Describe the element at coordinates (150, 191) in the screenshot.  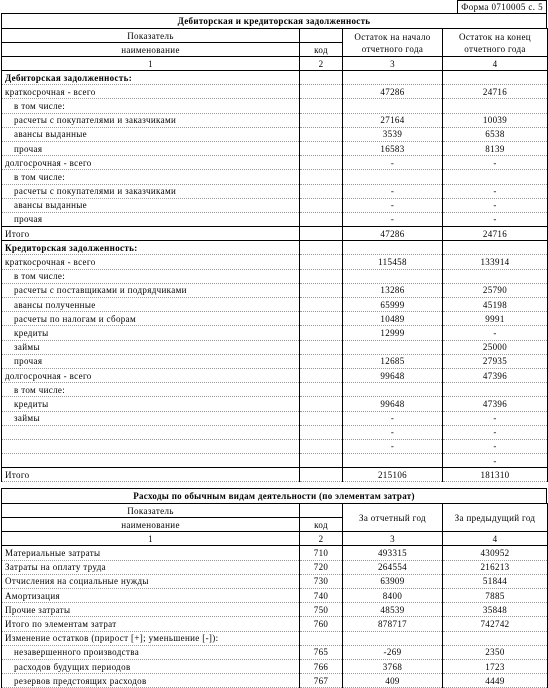
I see `cell-text: расчеты с покупателями и заказчиками` at that location.